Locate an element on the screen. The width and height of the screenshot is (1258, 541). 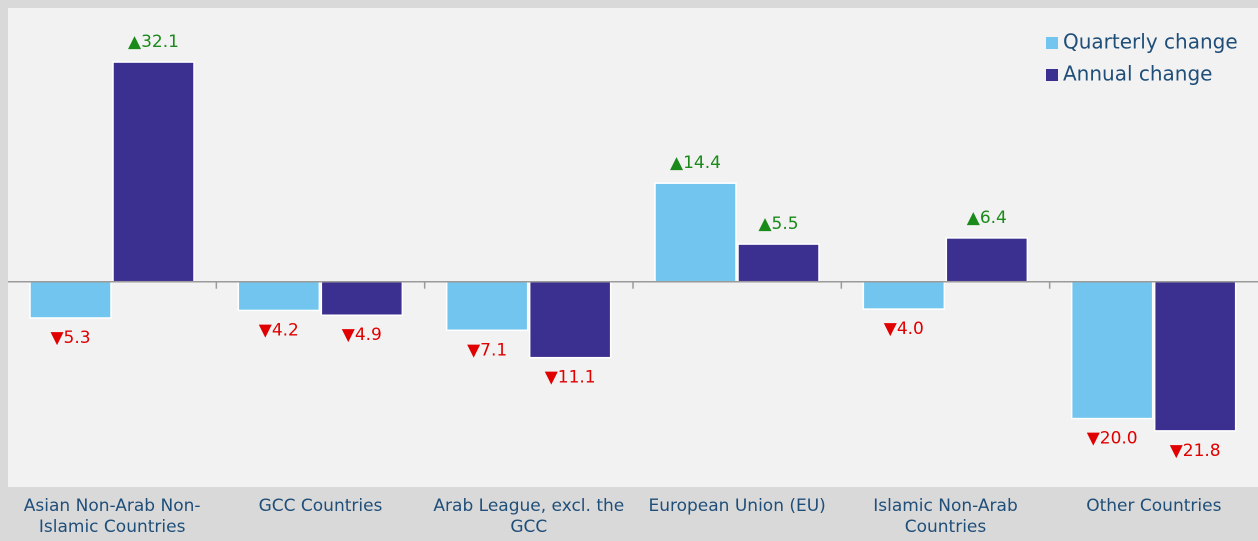
x-tick-label: GCC Countries is located at coordinates (320, 506).